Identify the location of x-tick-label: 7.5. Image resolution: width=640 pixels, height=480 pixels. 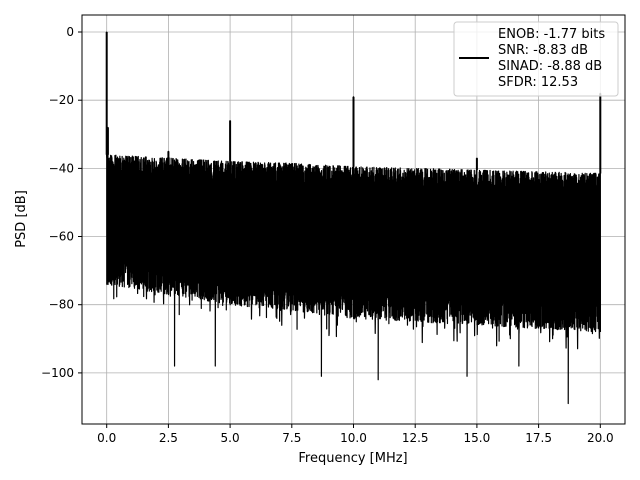
(291, 438).